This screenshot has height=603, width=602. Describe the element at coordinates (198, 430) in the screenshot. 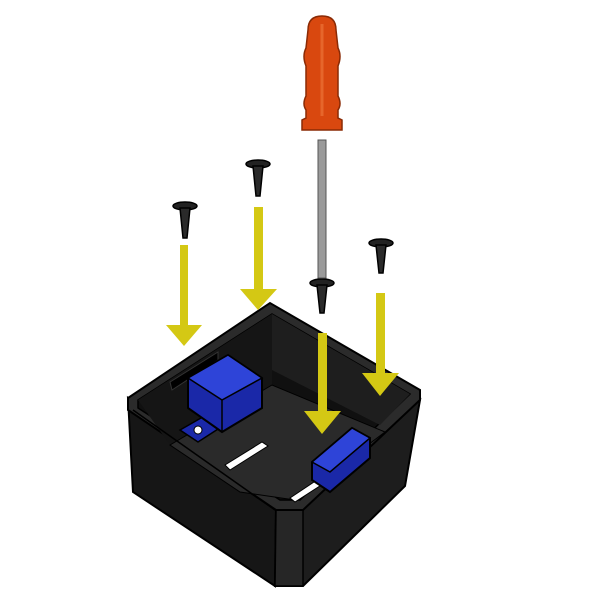

I see `servo-left-mount-hole` at that location.